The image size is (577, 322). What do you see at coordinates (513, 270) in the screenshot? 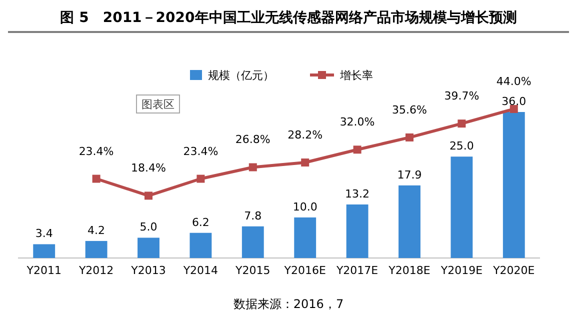
I see `x-tick-label: Y2020E` at bounding box center [513, 270].